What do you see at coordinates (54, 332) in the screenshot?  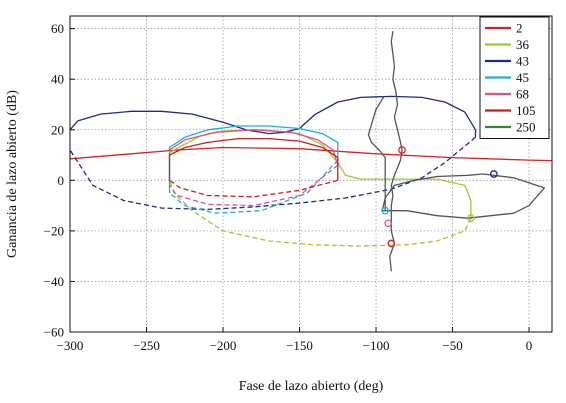 I see `y-tick-label: −60` at bounding box center [54, 332].